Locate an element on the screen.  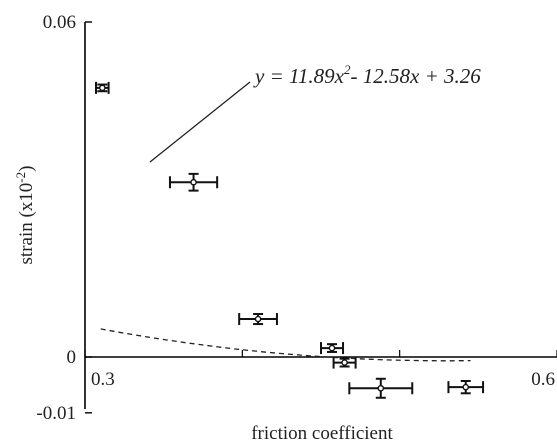
fit-curve is located at coordinates (285, 345).